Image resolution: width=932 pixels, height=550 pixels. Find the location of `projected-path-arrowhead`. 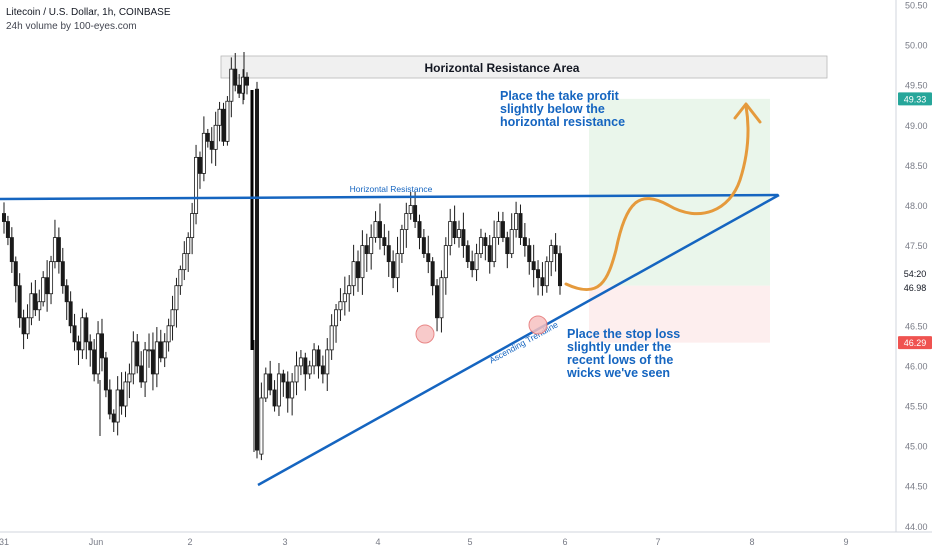

projected-path-arrowhead is located at coordinates (747, 113).